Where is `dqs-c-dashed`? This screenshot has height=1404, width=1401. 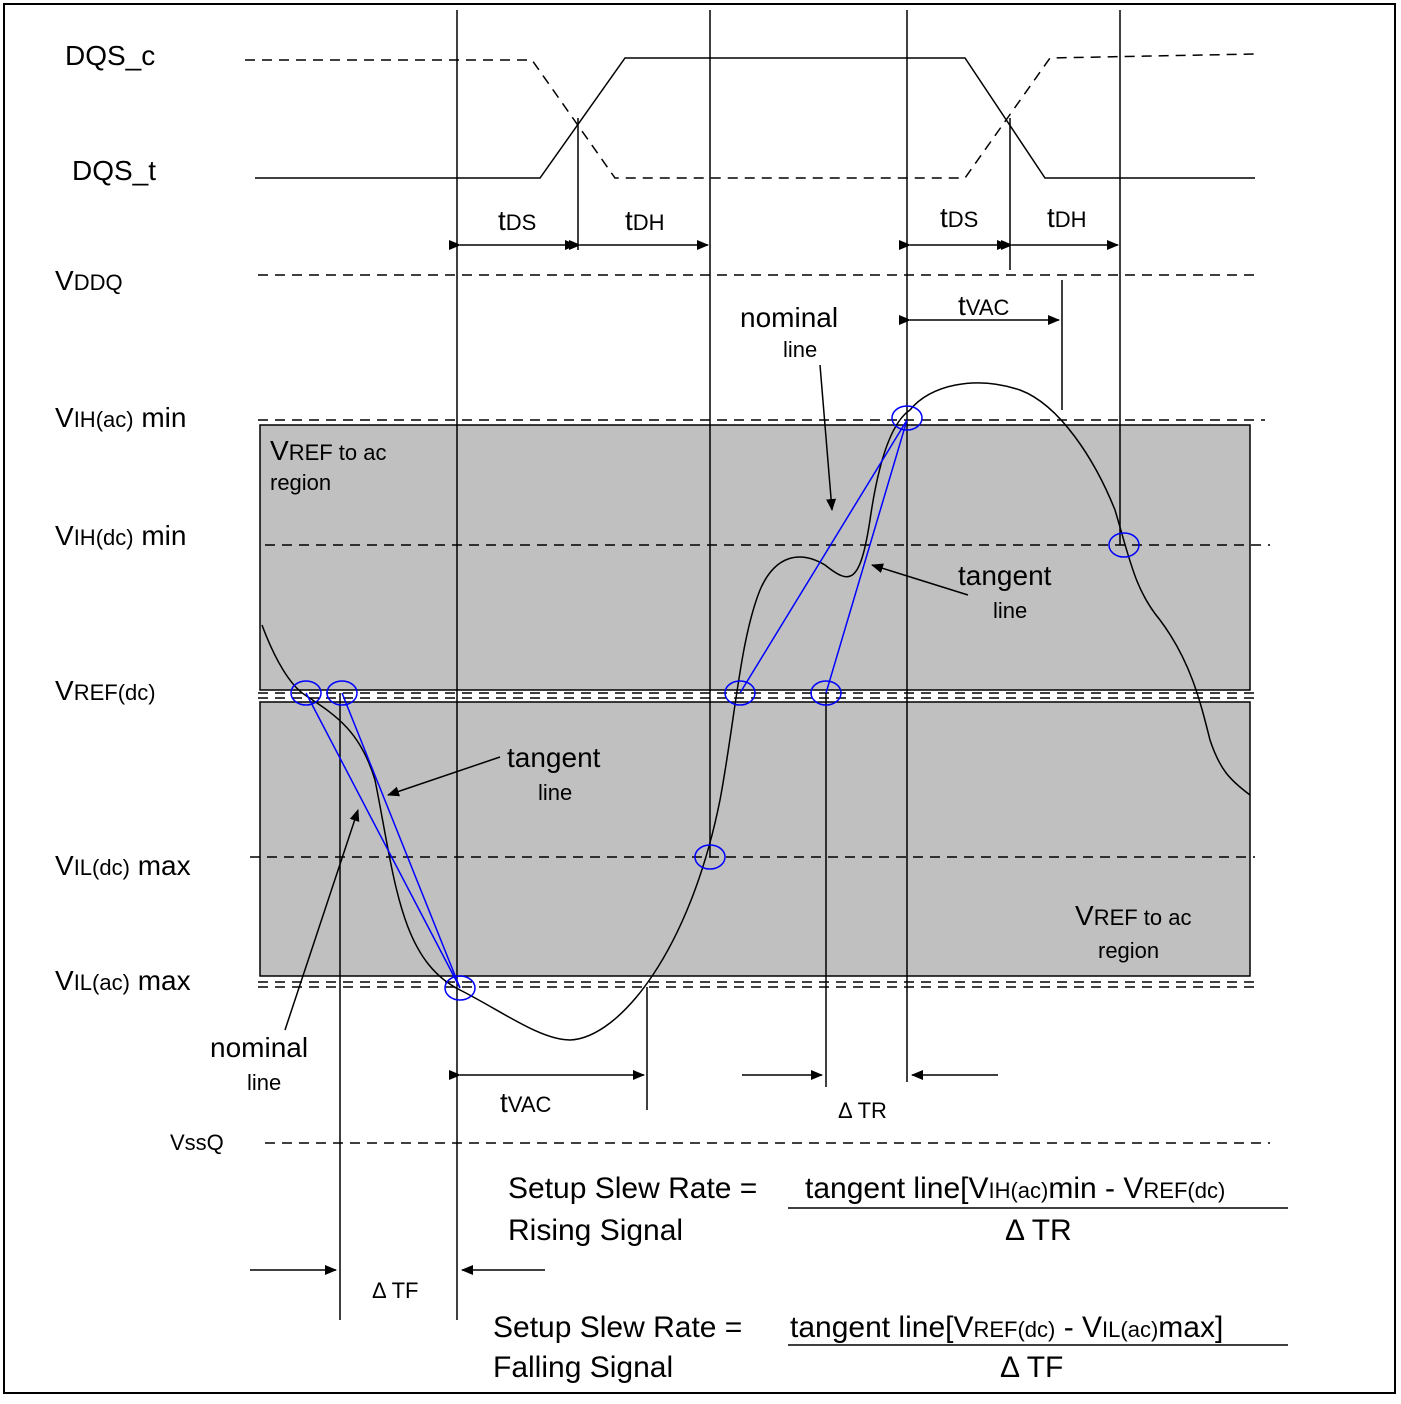 dqs-c-dashed is located at coordinates (750, 116).